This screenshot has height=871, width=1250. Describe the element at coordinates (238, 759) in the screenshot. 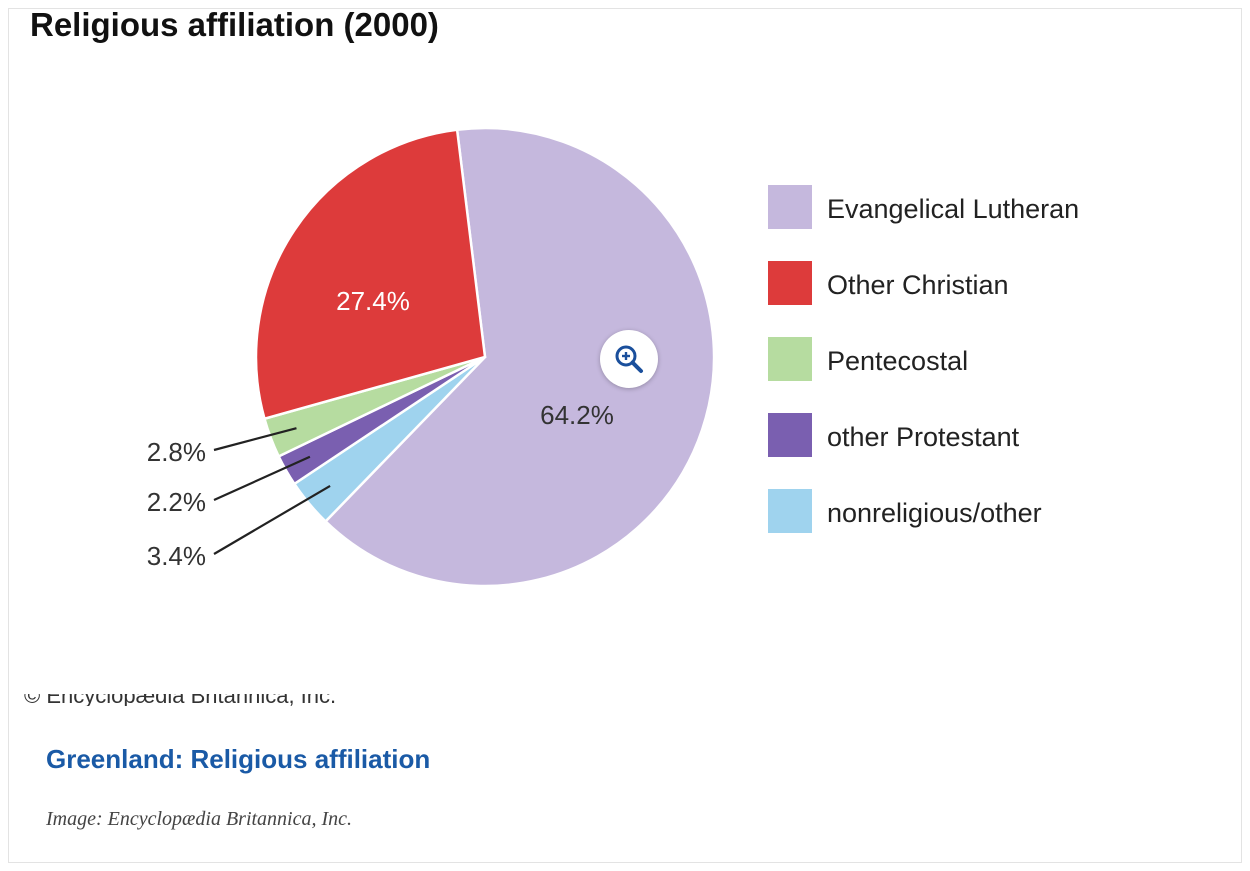

I see `caption-link: Greenland: Religious affiliation` at that location.